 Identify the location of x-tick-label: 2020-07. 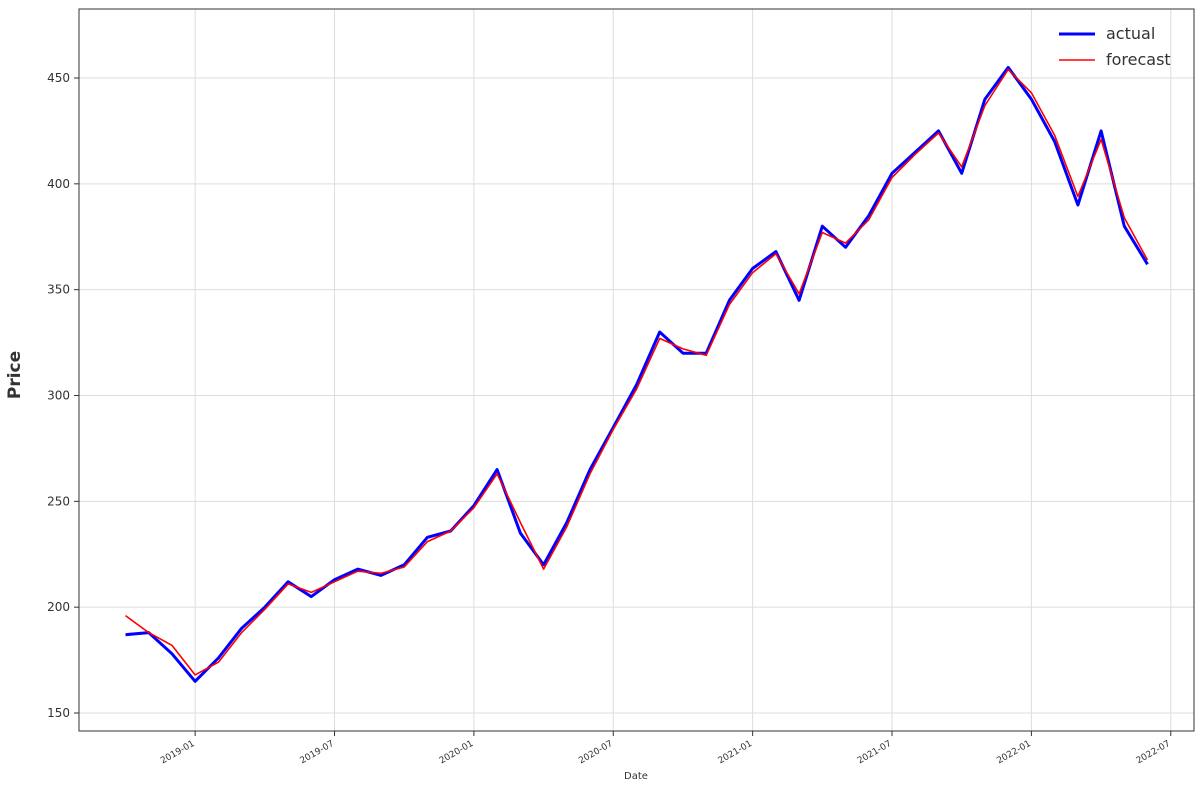
(596, 752).